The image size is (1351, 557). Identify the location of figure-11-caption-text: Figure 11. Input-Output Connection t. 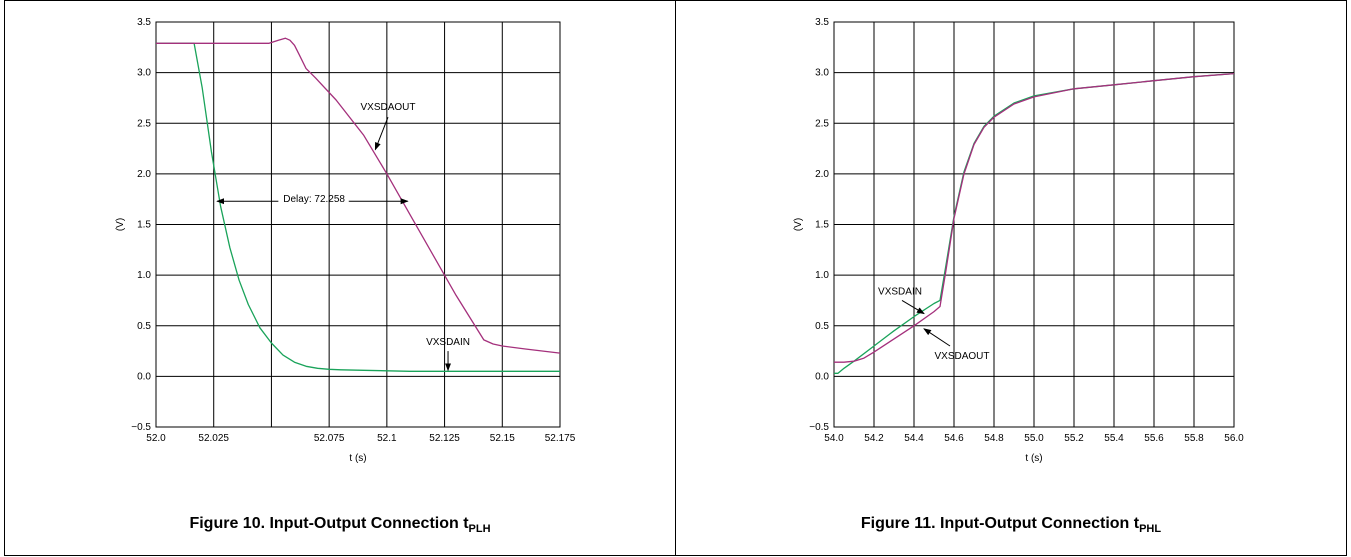
(1000, 523).